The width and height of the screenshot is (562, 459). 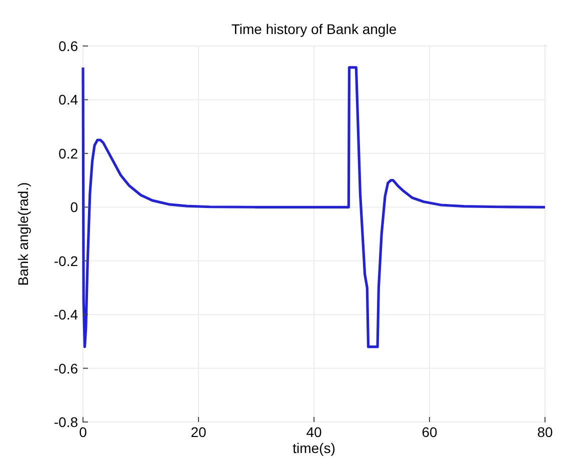 What do you see at coordinates (198, 432) in the screenshot?
I see `x-tick-label: 20` at bounding box center [198, 432].